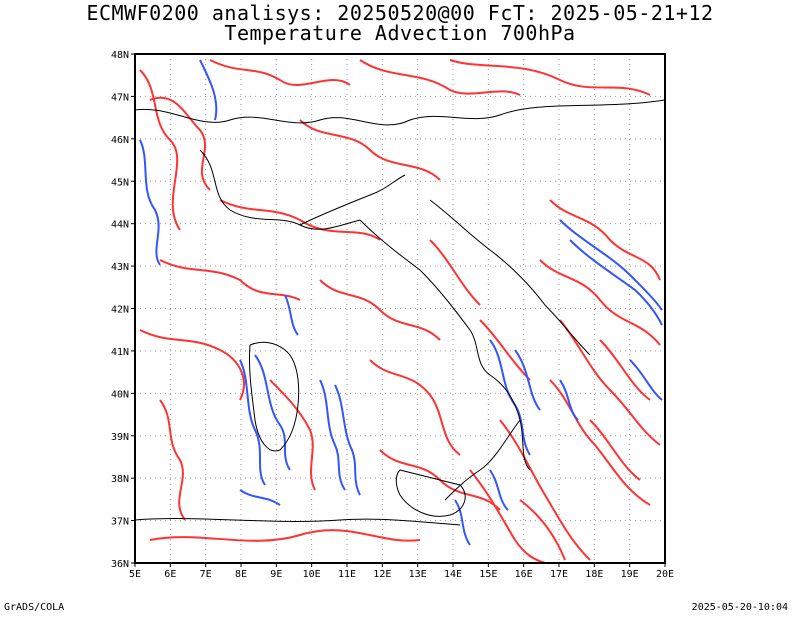 This screenshot has height=618, width=800. Describe the element at coordinates (241, 574) in the screenshot. I see `longitude-tick-label: 8E` at that location.